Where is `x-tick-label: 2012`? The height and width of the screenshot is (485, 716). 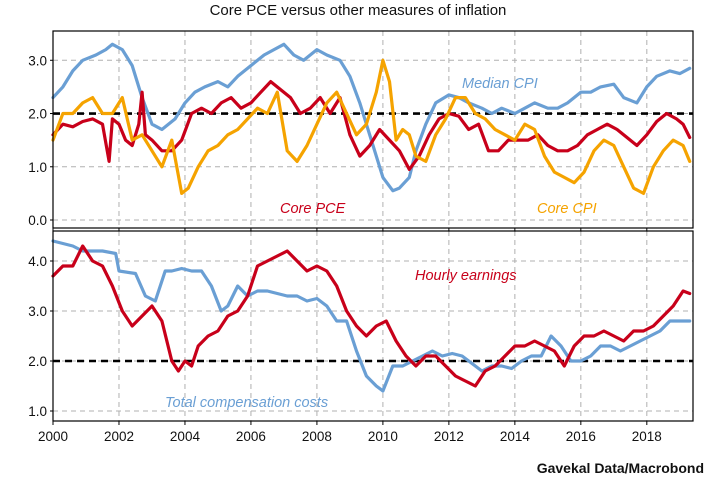 x-tick-label: 2012 is located at coordinates (449, 436).